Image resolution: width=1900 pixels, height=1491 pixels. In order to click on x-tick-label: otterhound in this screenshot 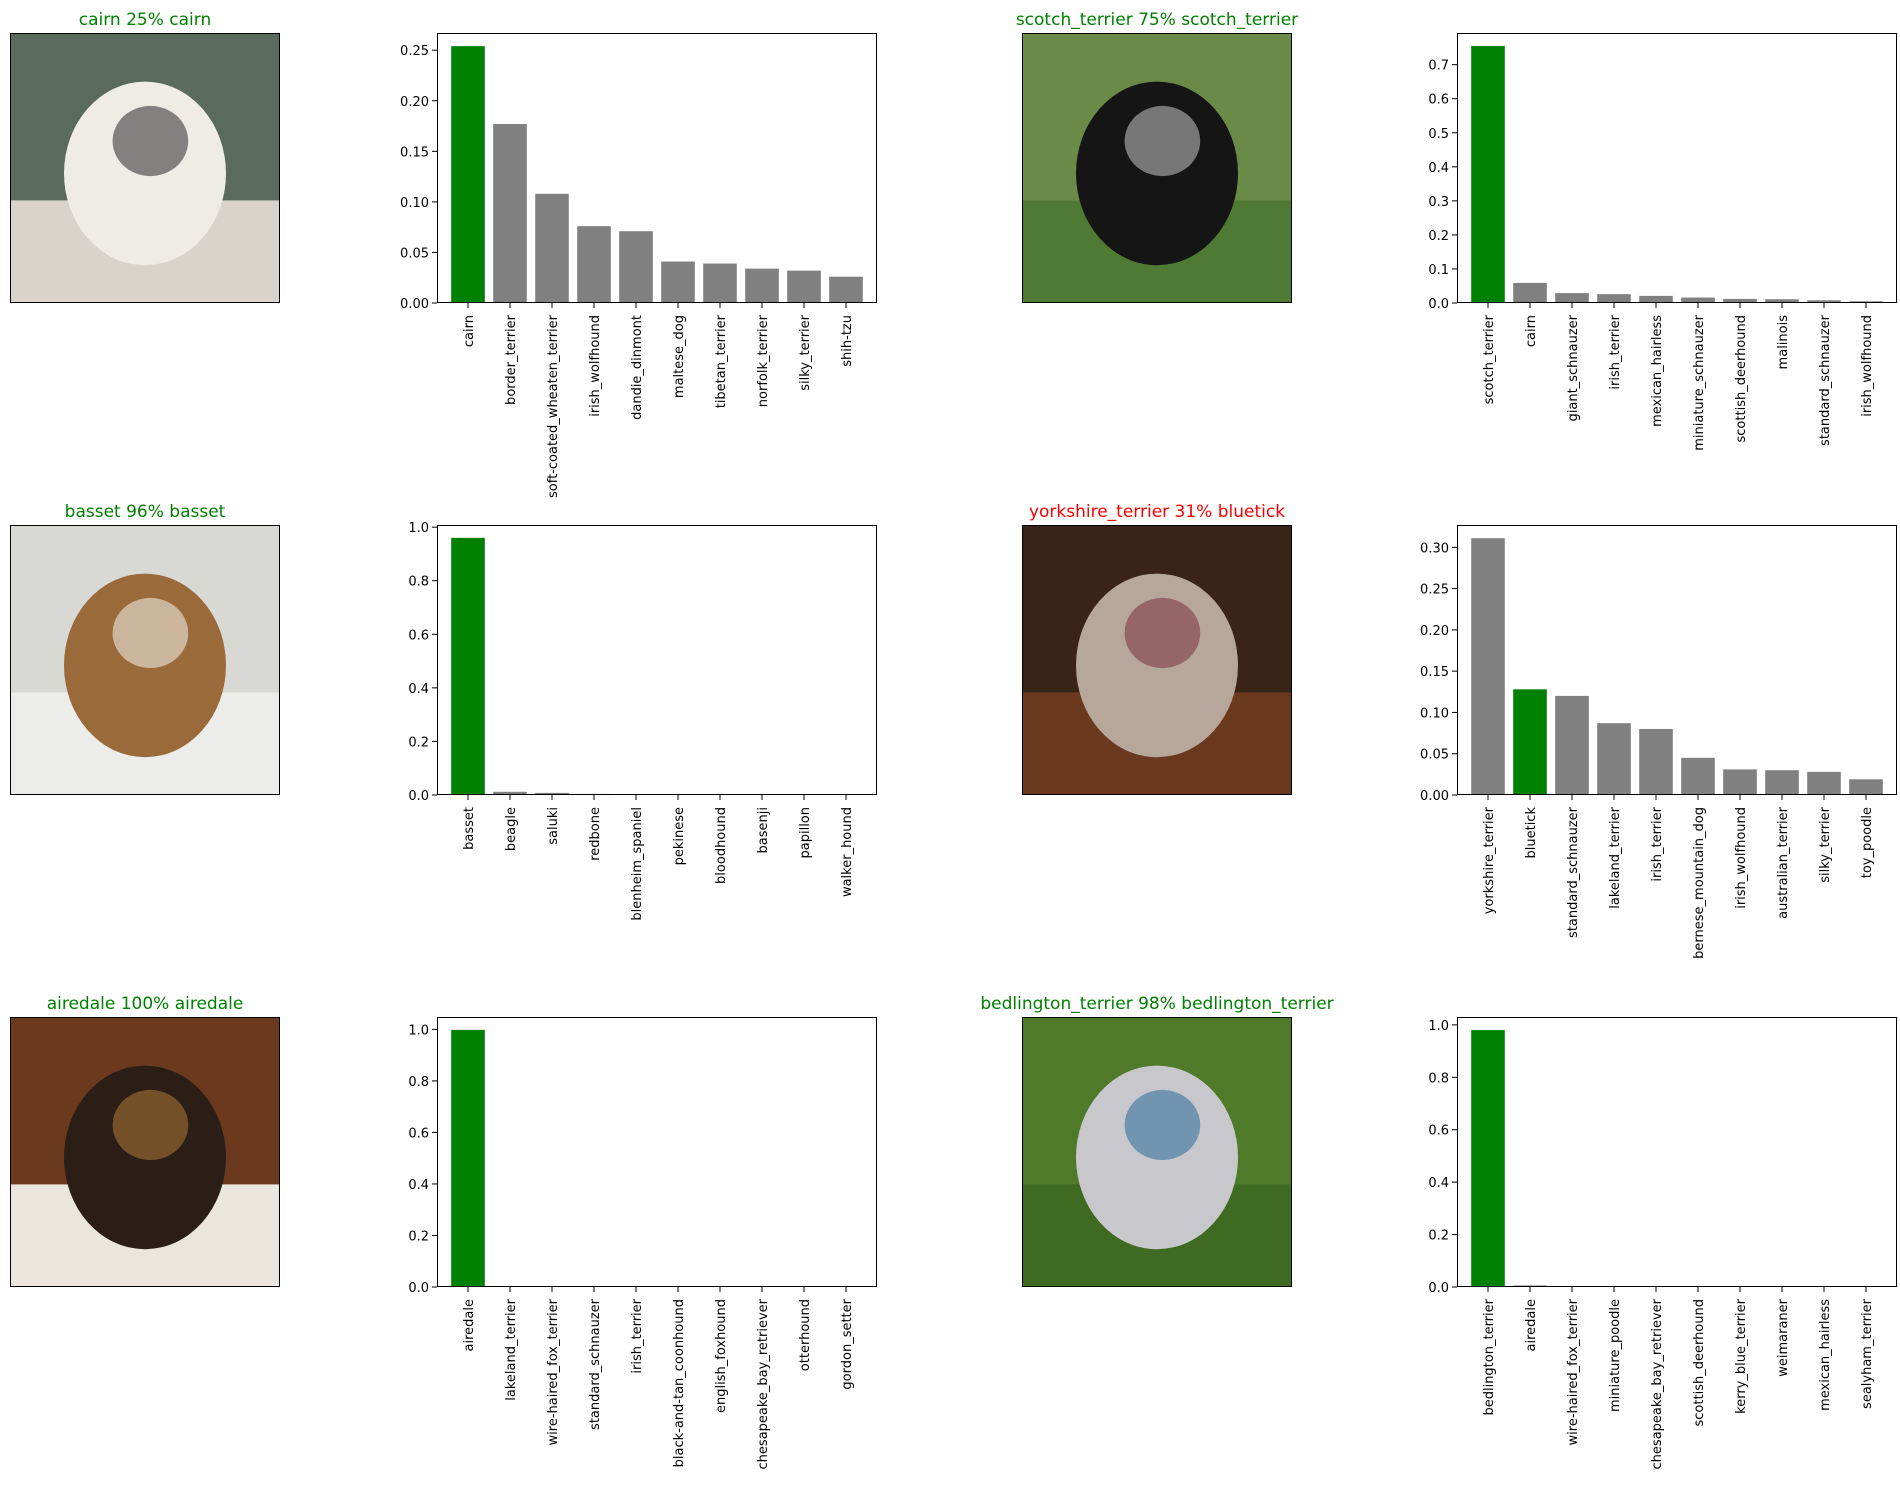, I will do `click(805, 1335)`.